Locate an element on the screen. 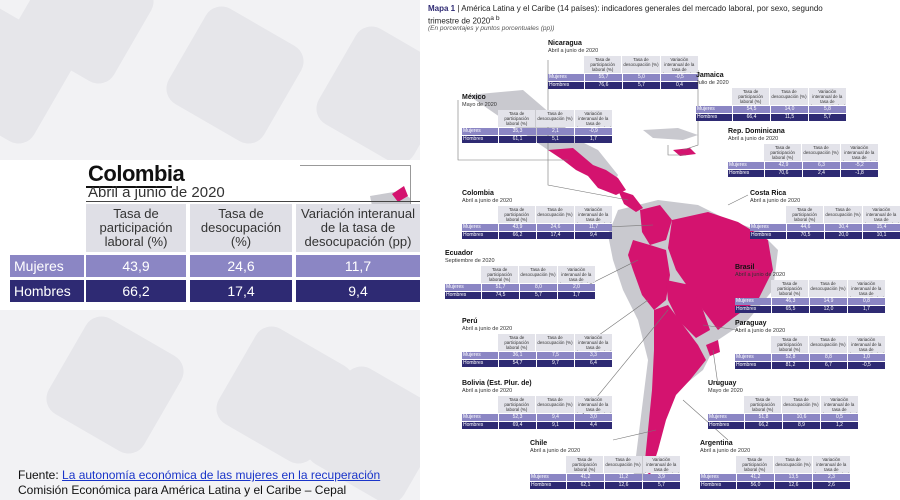  value-cell: 2,6 is located at coordinates (831, 485).